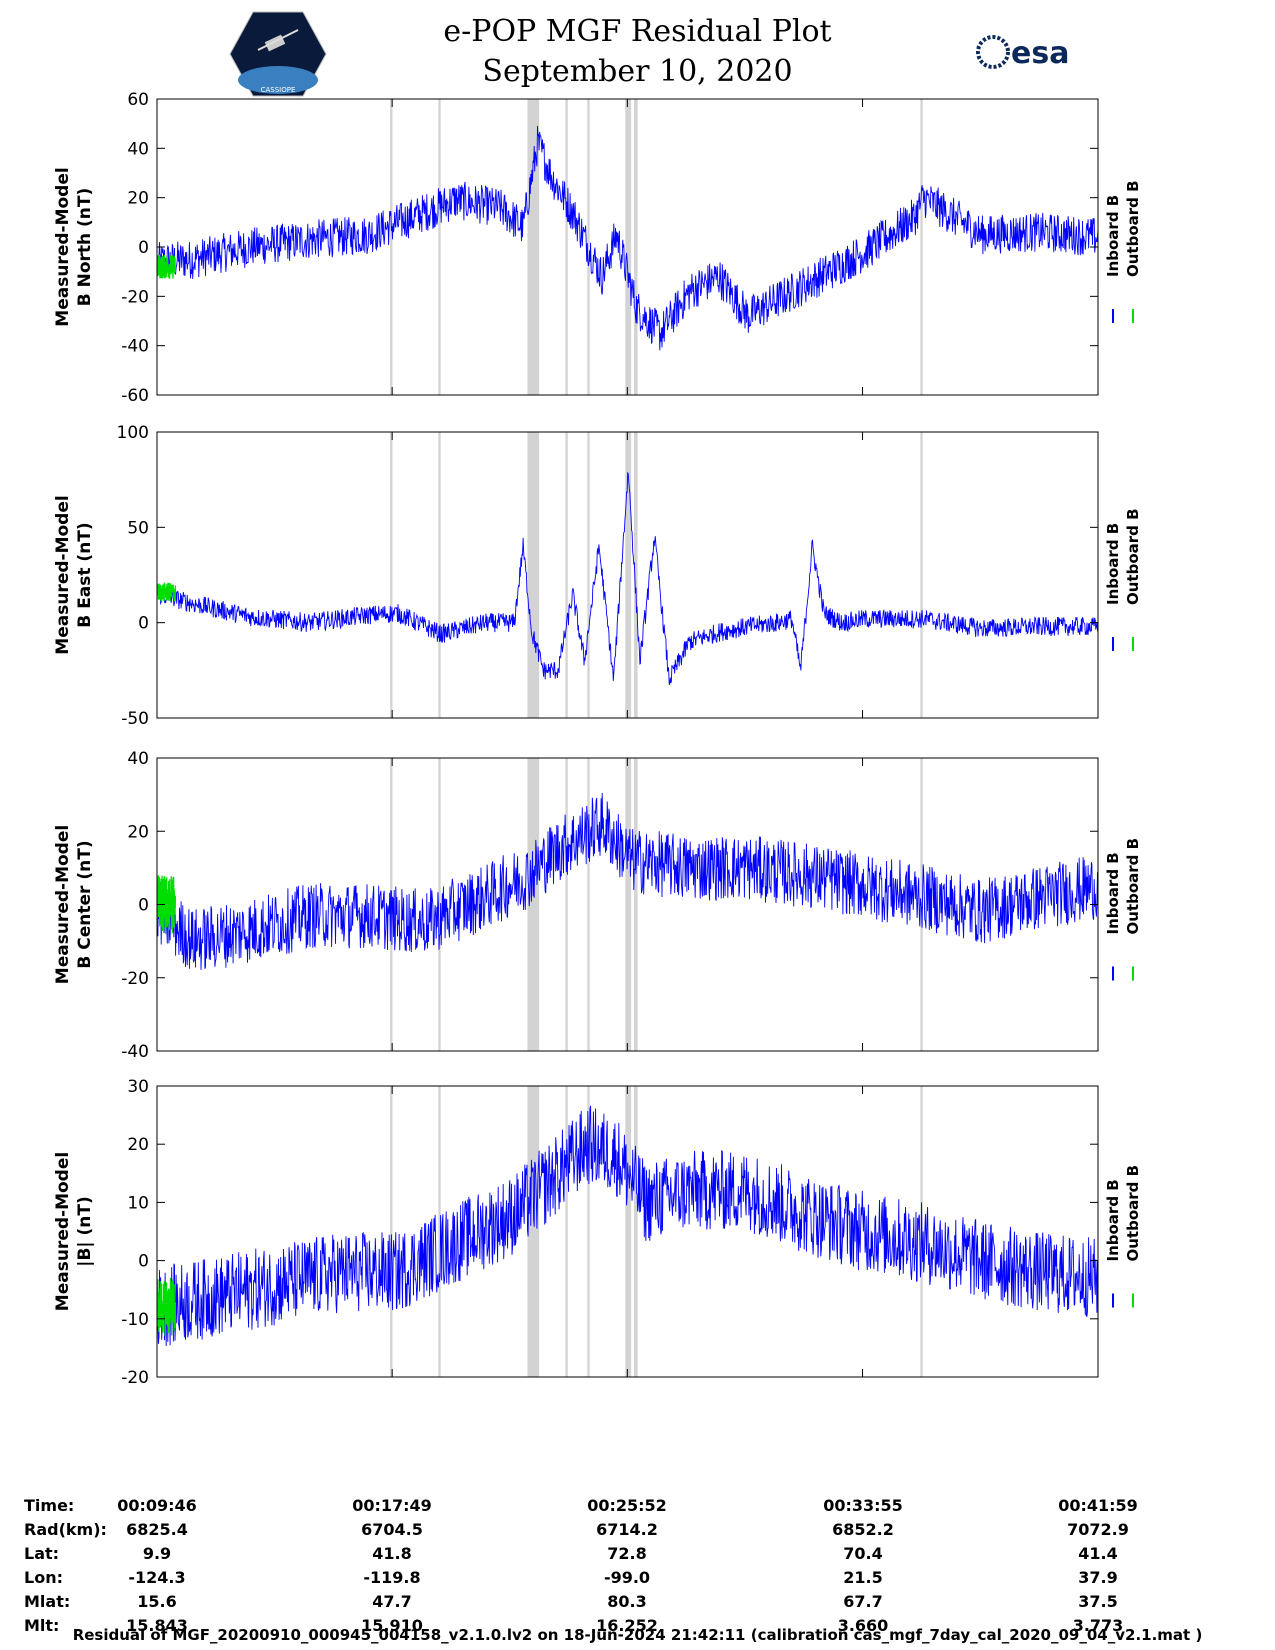 The width and height of the screenshot is (1275, 1650). I want to click on ephemeris-cell: 21.5, so click(863, 1577).